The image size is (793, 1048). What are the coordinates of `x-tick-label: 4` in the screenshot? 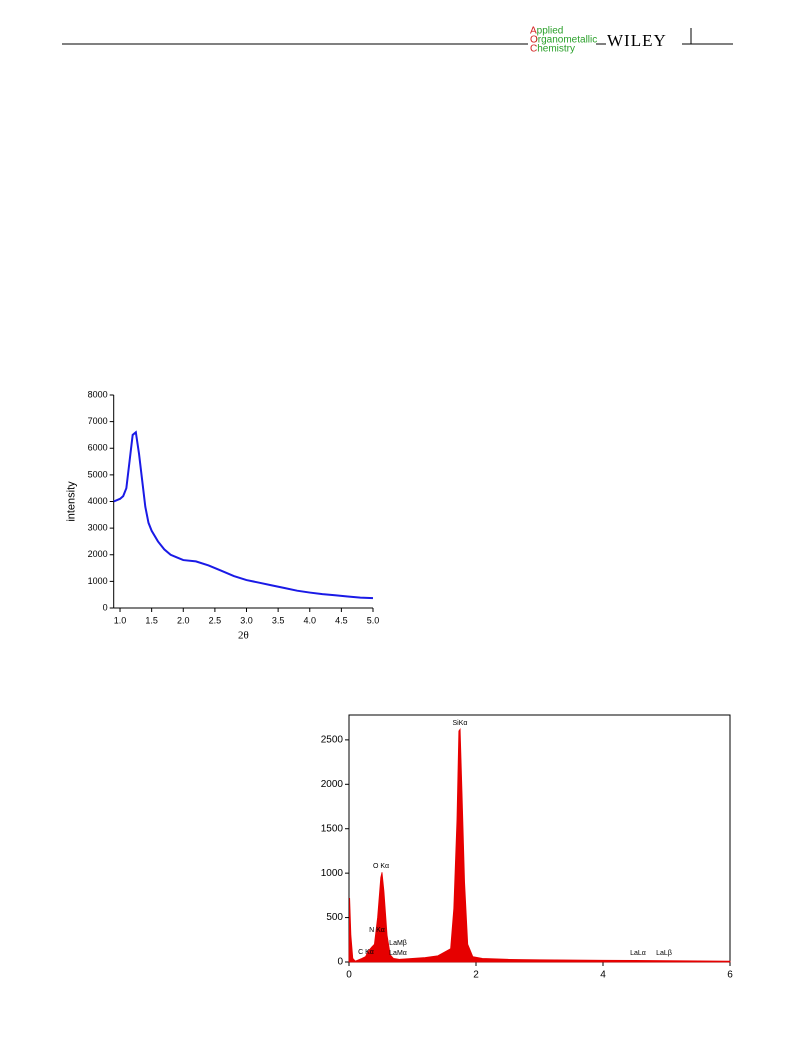 It's located at (603, 975).